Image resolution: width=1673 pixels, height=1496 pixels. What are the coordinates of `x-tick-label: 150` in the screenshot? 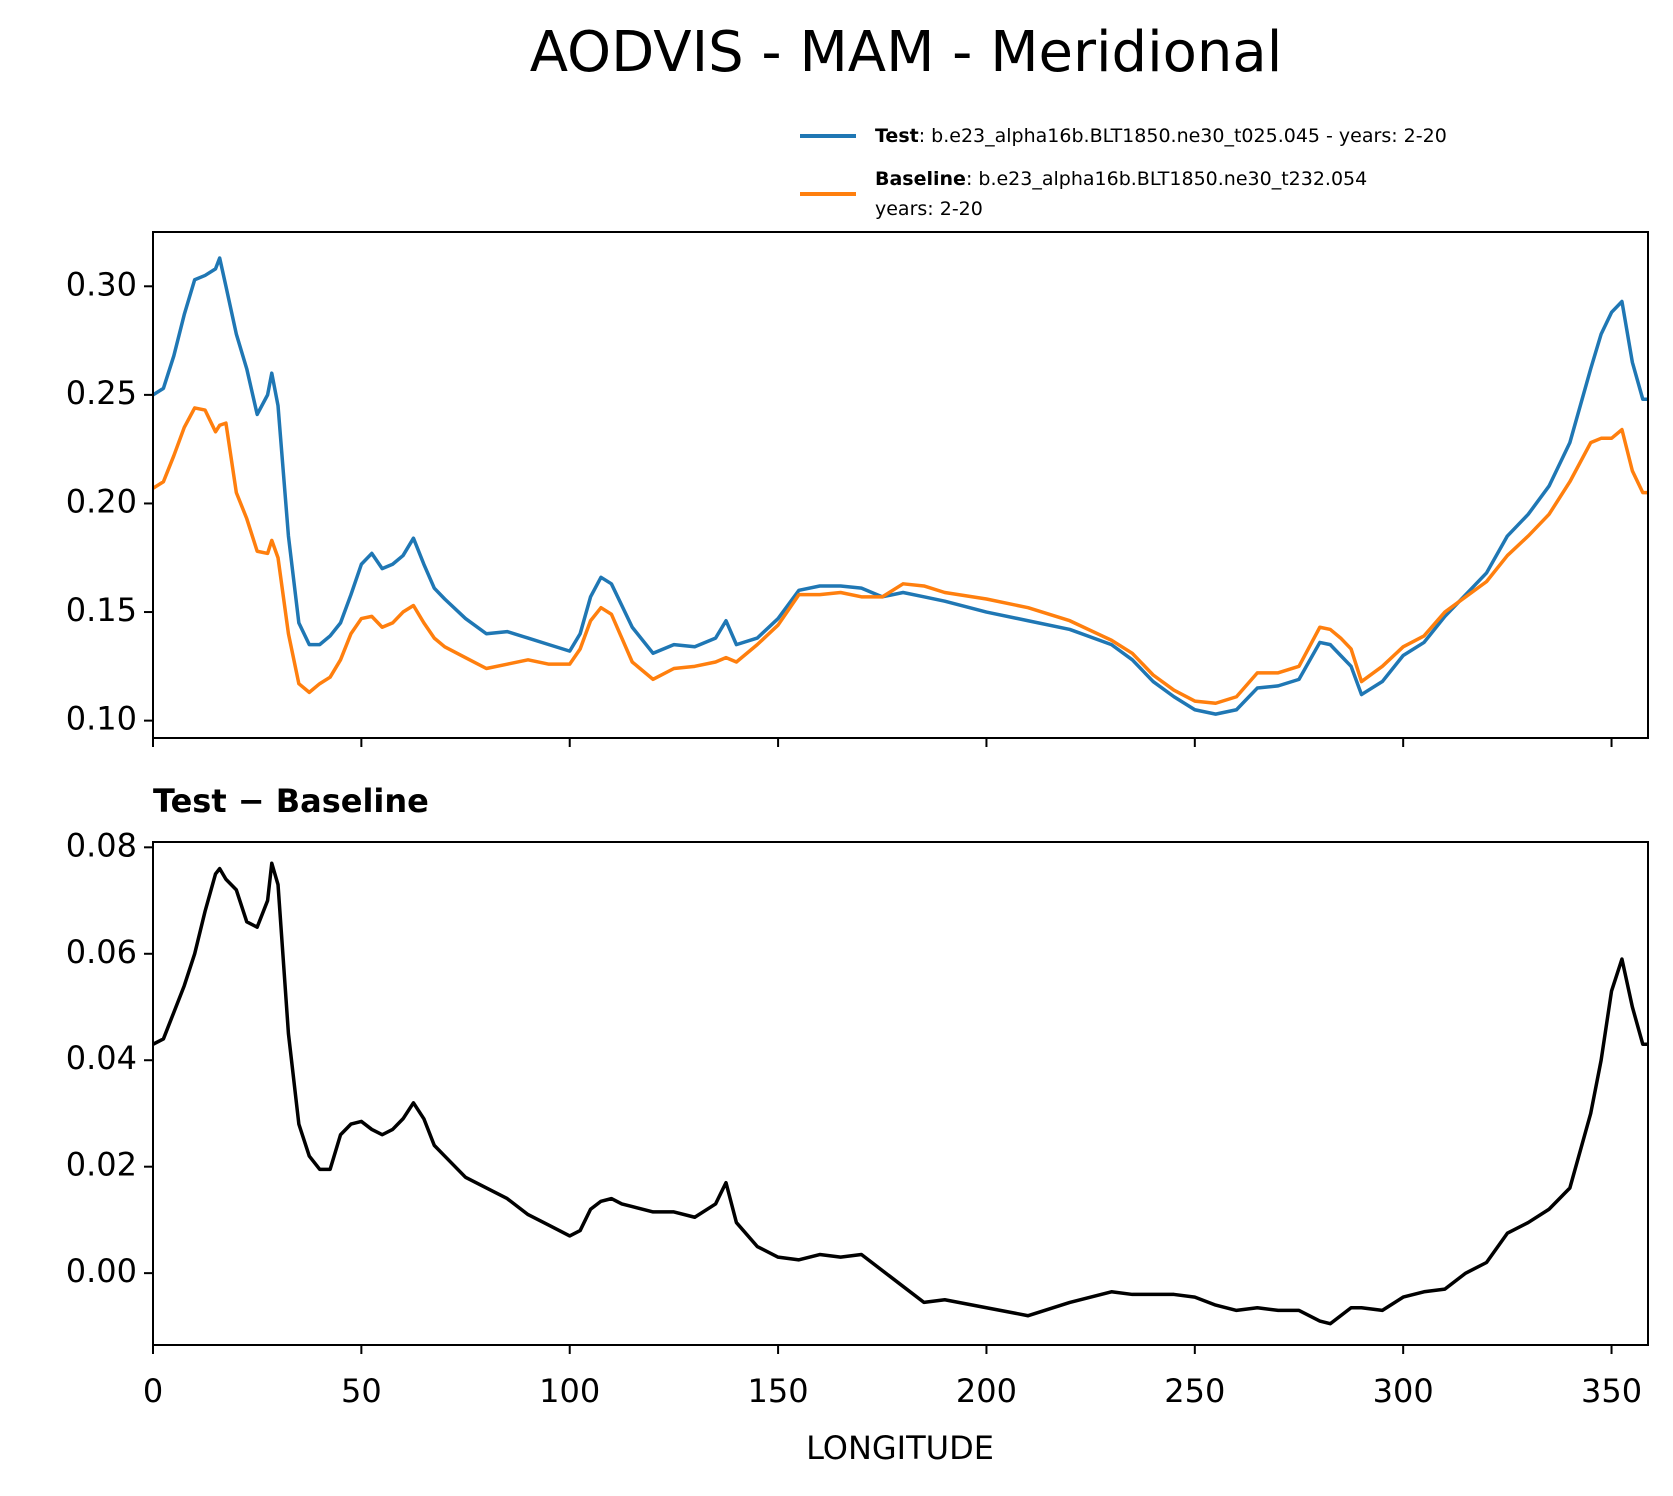 It's located at (778, 1391).